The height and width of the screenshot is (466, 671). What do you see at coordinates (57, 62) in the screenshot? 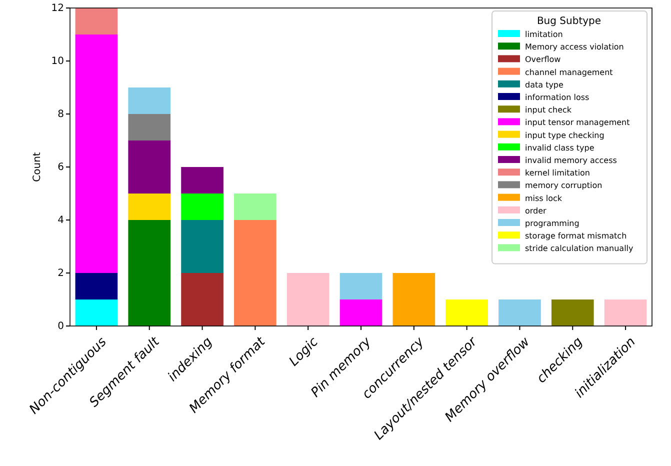
I see `y-tick-label: 10` at bounding box center [57, 62].